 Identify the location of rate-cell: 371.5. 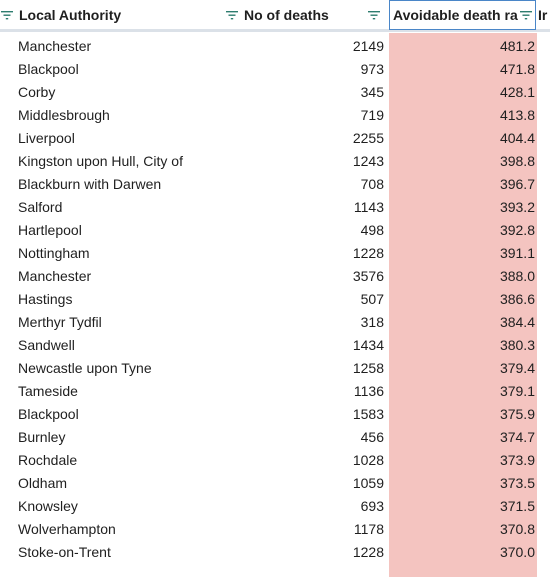
(517, 506).